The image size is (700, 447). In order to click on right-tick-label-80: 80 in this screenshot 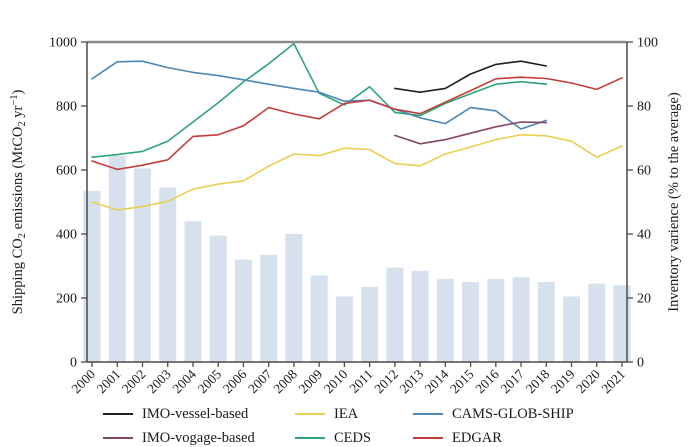, I will do `click(644, 107)`.